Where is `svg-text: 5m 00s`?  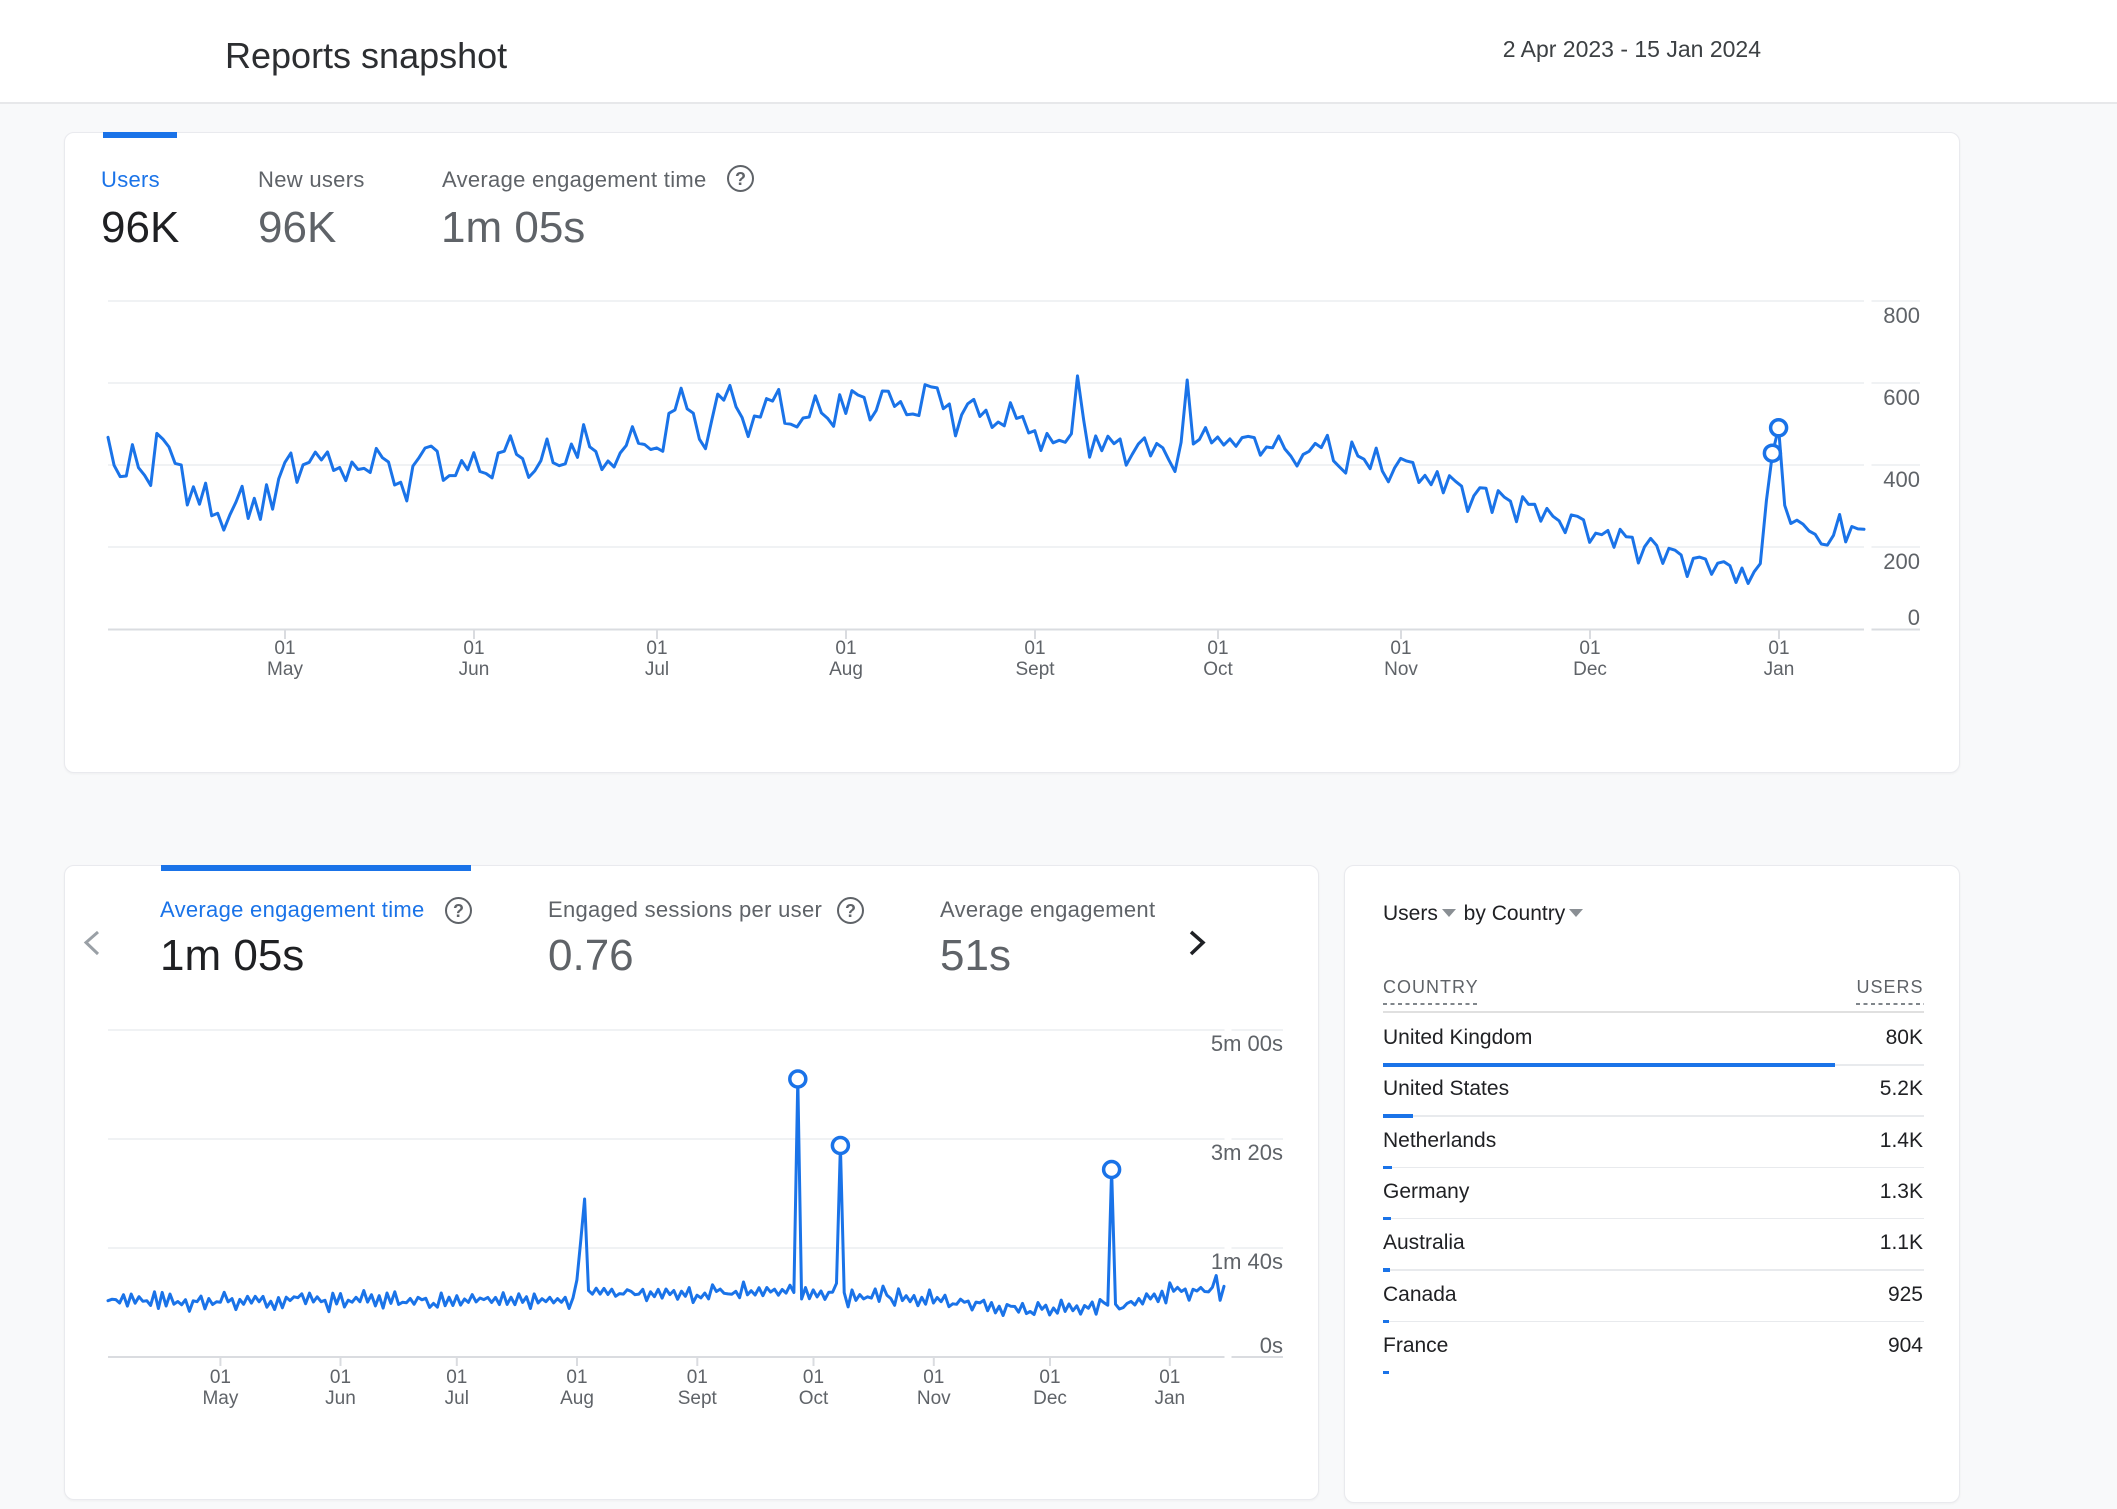 svg-text: 5m 00s is located at coordinates (1247, 1043).